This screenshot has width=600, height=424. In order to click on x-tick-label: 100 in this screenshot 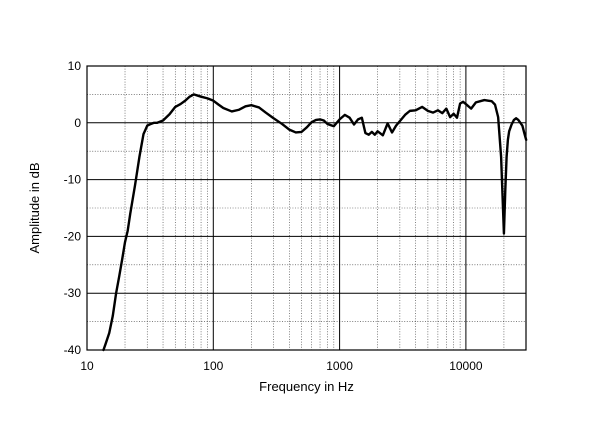, I will do `click(213, 366)`.